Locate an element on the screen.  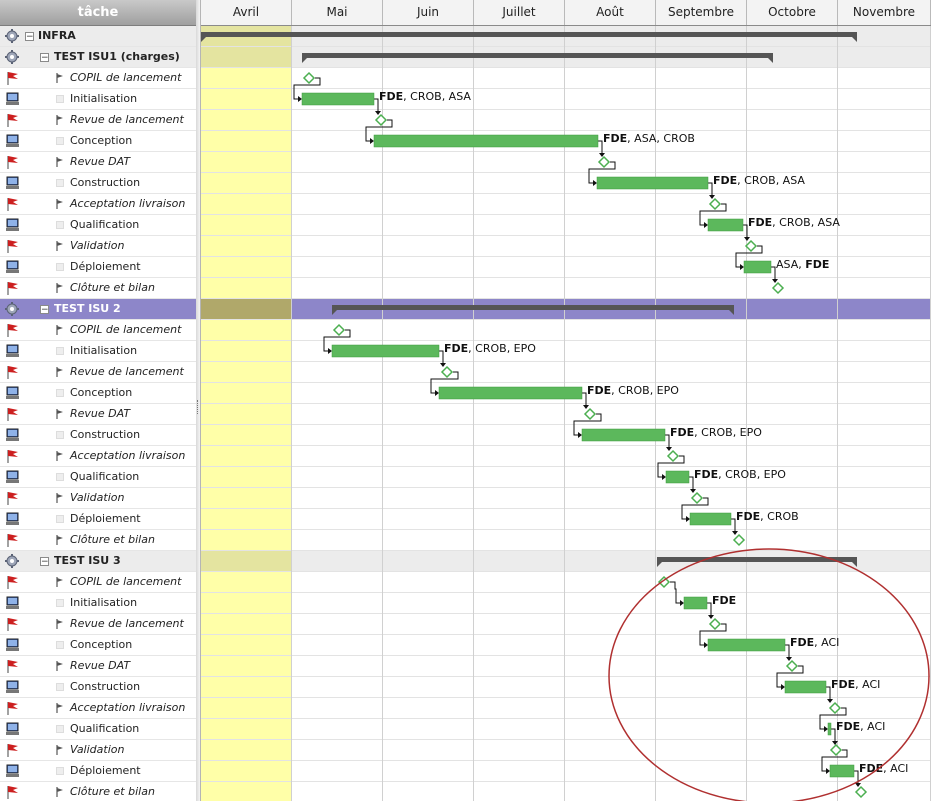
group-row: − TEST ISU1 (charges) is located at coordinates (98, 57).